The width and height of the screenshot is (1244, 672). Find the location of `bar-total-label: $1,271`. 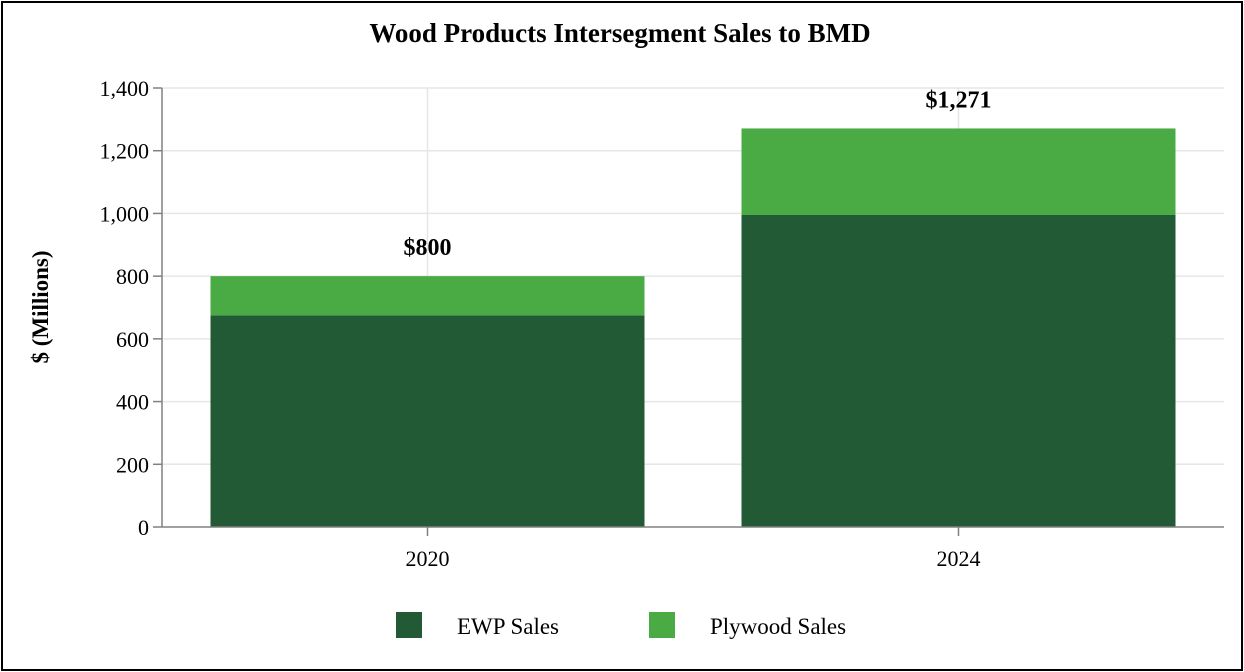

bar-total-label: $1,271 is located at coordinates (959, 100).